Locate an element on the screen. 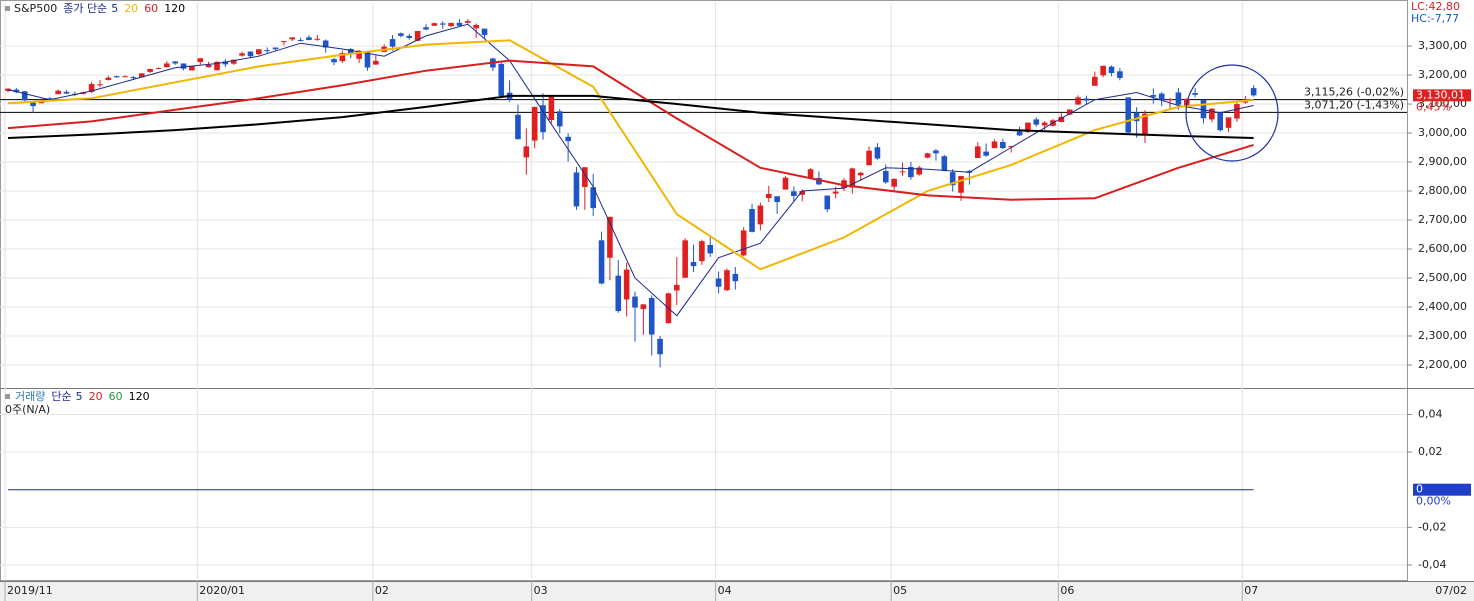  legend-label: 종가 단순 is located at coordinates (85, 8).